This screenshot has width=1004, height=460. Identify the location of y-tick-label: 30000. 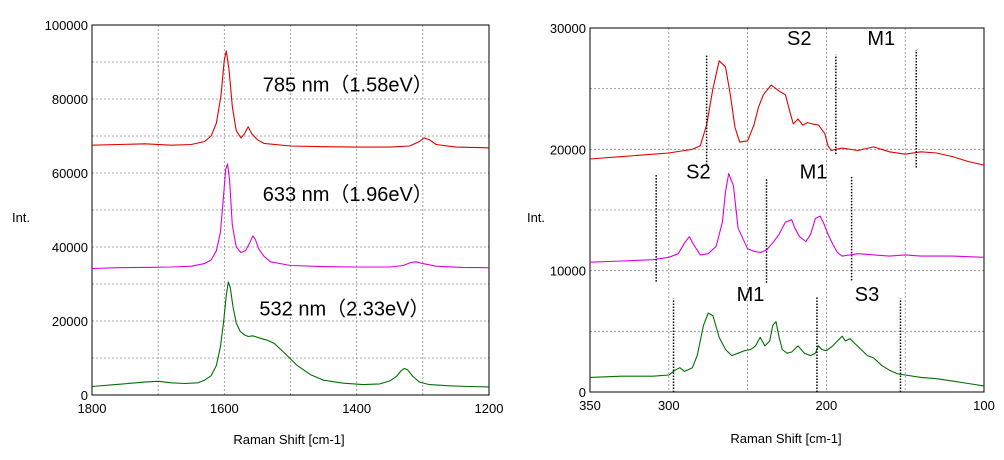
(568, 28).